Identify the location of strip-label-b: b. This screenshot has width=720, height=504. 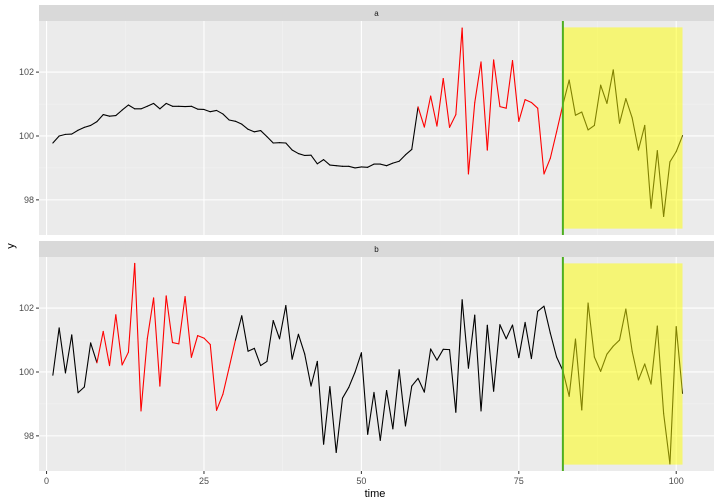
(376, 249).